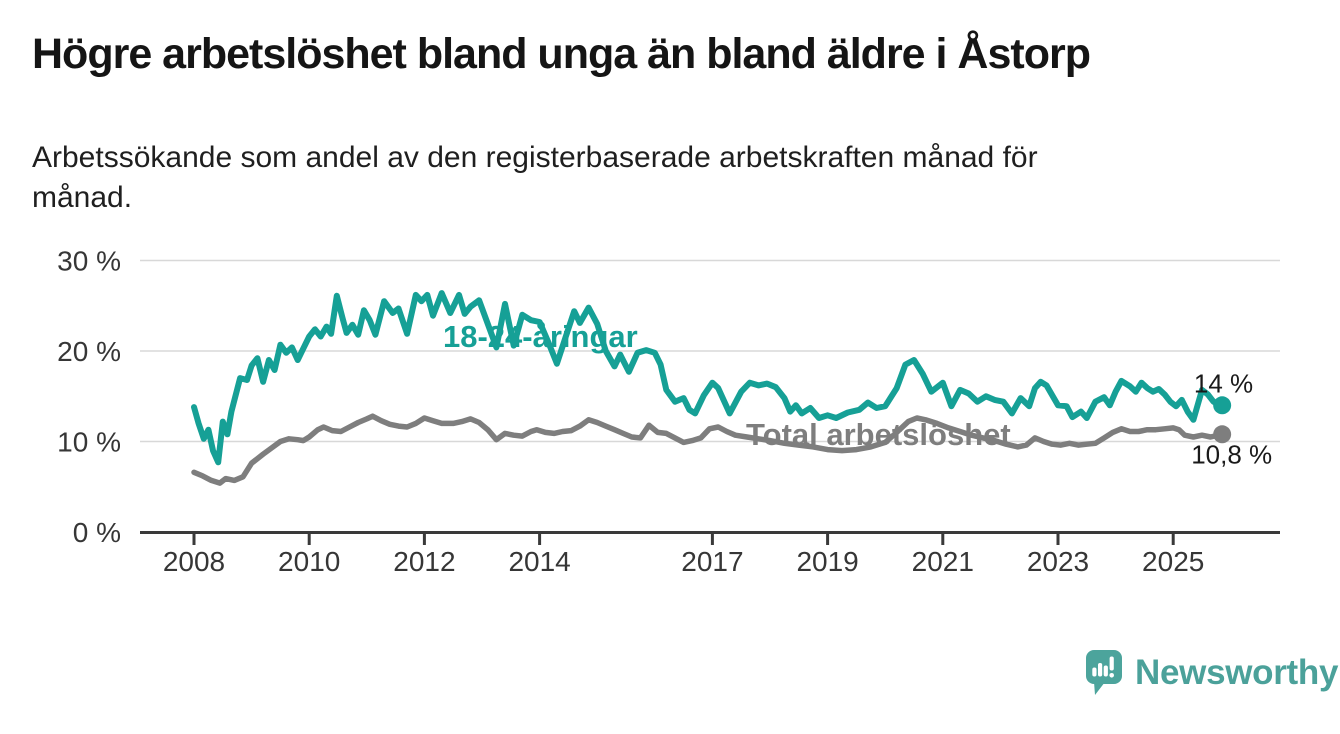 The height and width of the screenshot is (734, 1340). I want to click on series-line-total, so click(708, 449).